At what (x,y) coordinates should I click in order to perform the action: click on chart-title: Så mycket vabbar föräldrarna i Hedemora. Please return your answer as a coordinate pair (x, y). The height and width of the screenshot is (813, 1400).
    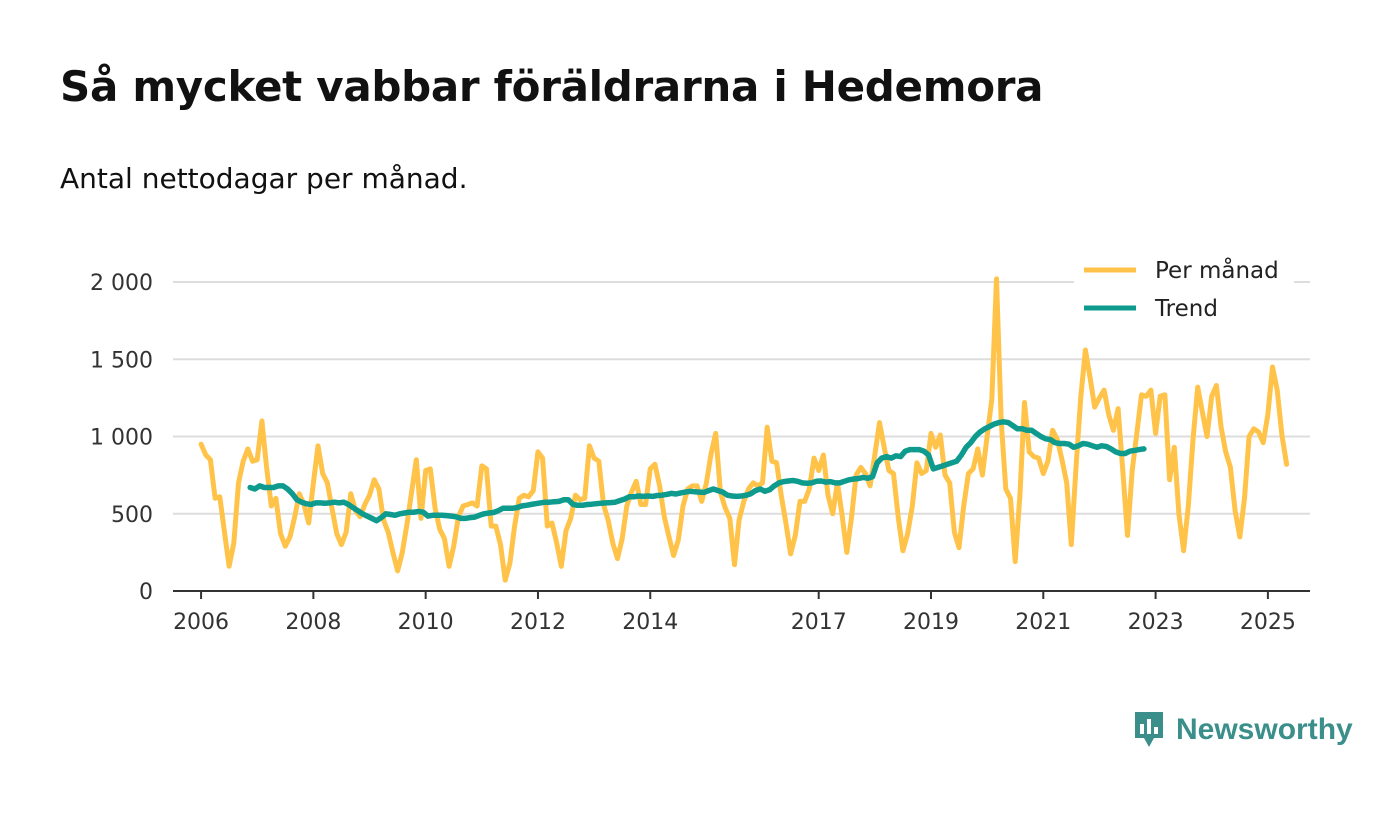
    Looking at the image, I should click on (552, 86).